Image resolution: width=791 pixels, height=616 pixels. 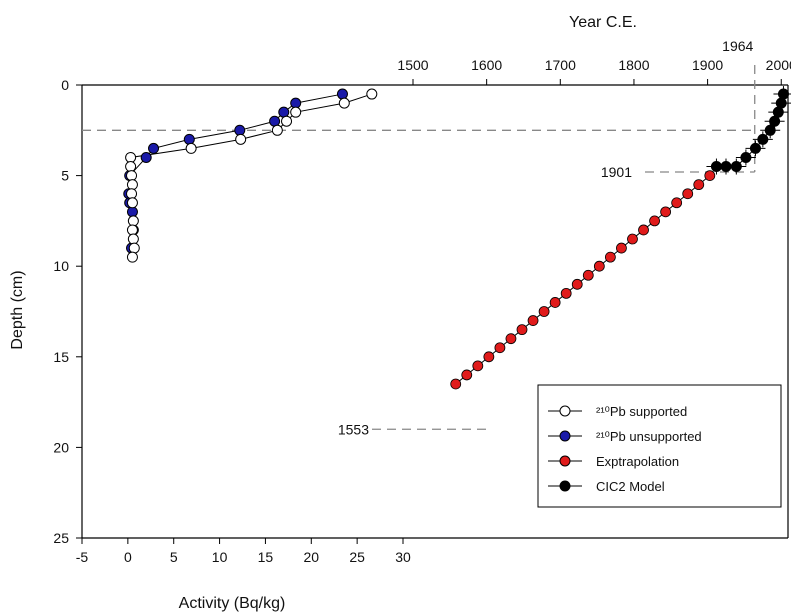 I want to click on y-axis-label: Depth (cm), so click(x=17, y=309).